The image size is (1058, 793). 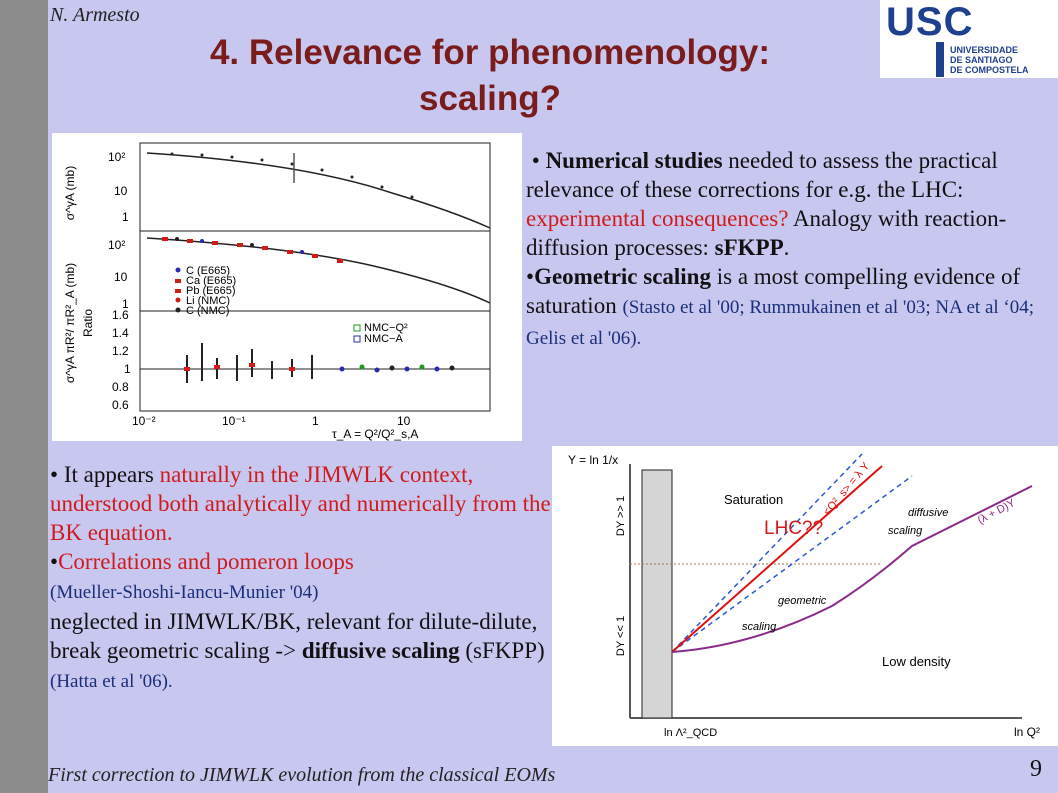 What do you see at coordinates (70, 323) in the screenshot?
I see `p2-ylabel: σ^γA πR²/ πR²_A (mb)` at bounding box center [70, 323].